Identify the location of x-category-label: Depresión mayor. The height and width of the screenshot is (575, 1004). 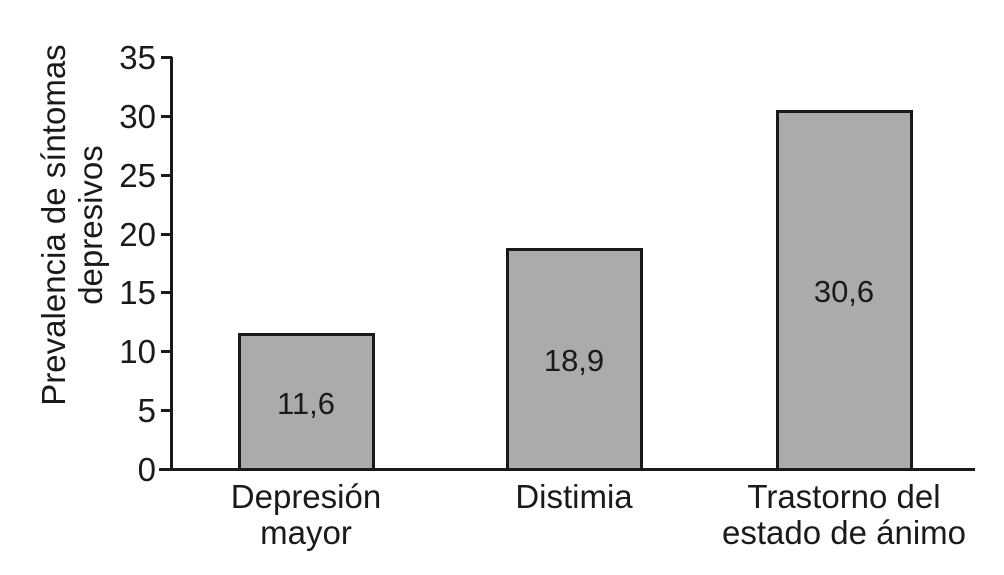
(306, 515).